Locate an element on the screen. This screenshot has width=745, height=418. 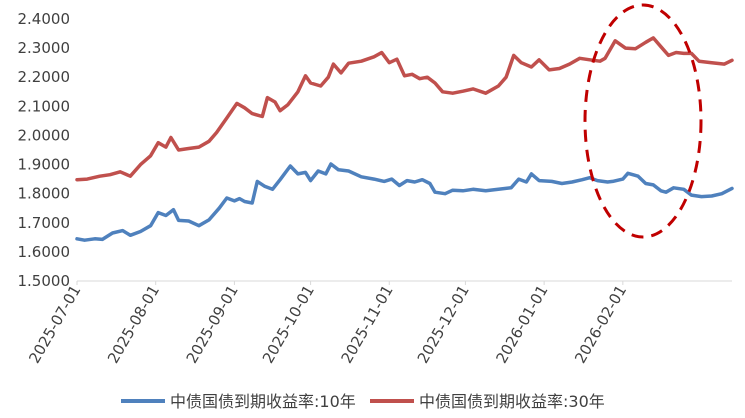
x-tick-label: 2025-08-01 is located at coordinates (133, 324).